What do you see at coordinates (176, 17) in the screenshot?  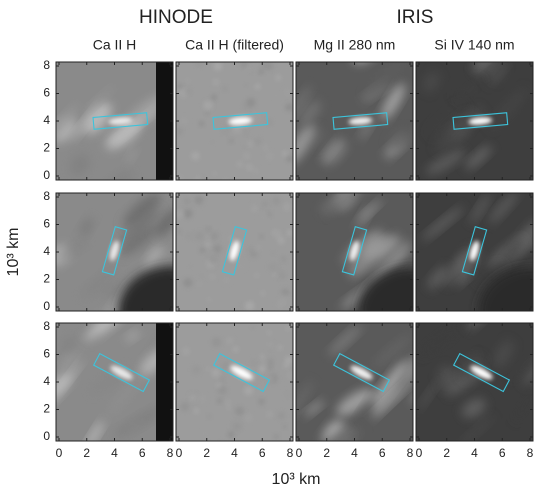 I see `group-label: HINODE` at bounding box center [176, 17].